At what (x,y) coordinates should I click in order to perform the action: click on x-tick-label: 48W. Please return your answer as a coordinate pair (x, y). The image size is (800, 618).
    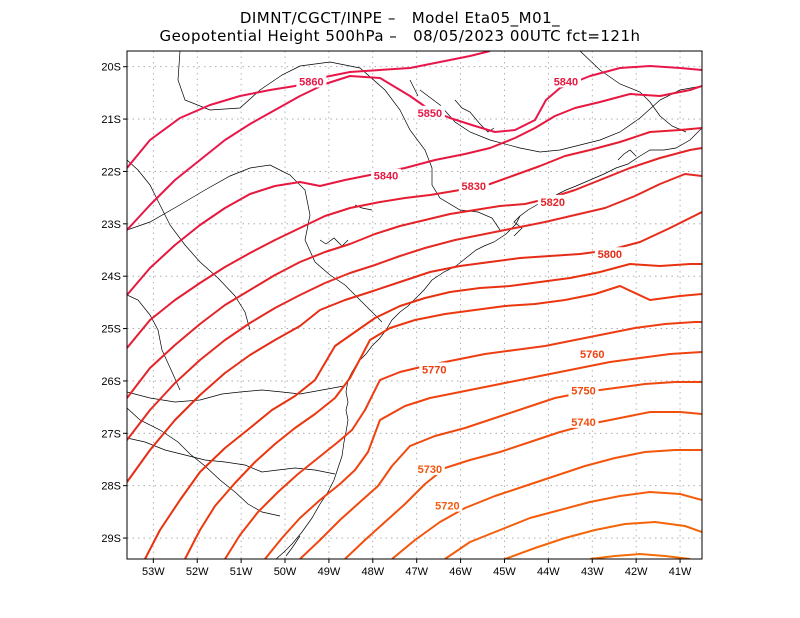
    Looking at the image, I should click on (372, 572).